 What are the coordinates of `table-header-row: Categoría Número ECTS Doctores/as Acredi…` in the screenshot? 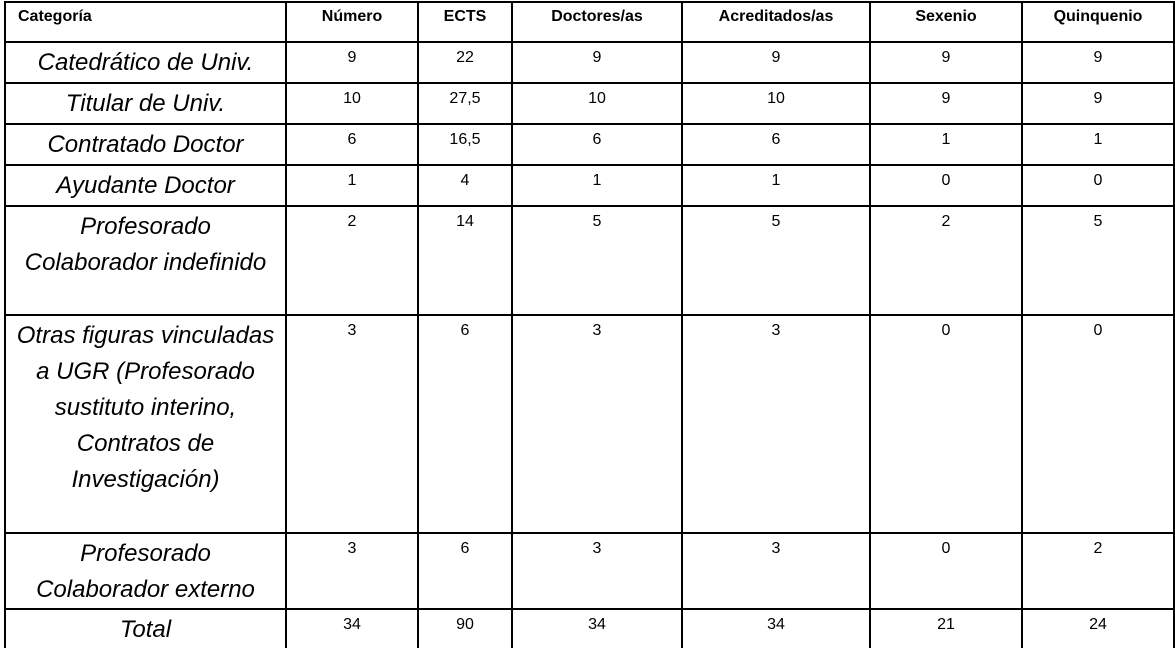 It's located at (589, 22).